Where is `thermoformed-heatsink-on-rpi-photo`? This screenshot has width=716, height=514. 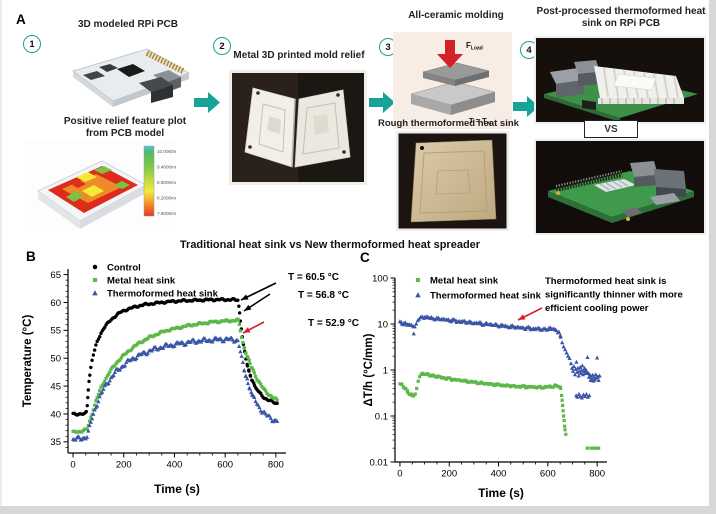 thermoformed-heatsink-on-rpi-photo is located at coordinates (620, 80).